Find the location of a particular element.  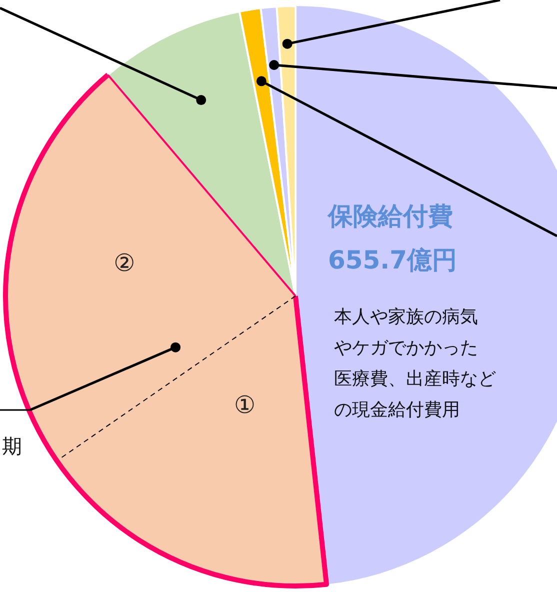

slice-label: ② is located at coordinates (125, 262).